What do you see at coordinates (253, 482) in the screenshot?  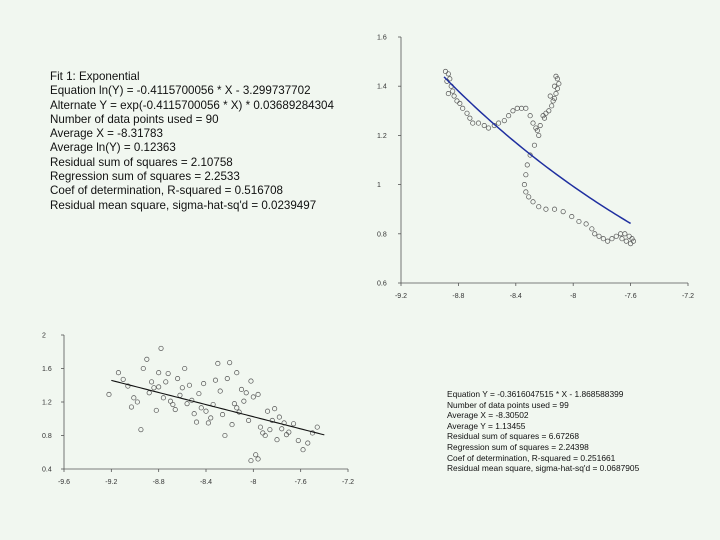 I see `x-tick-label: -8` at bounding box center [253, 482].